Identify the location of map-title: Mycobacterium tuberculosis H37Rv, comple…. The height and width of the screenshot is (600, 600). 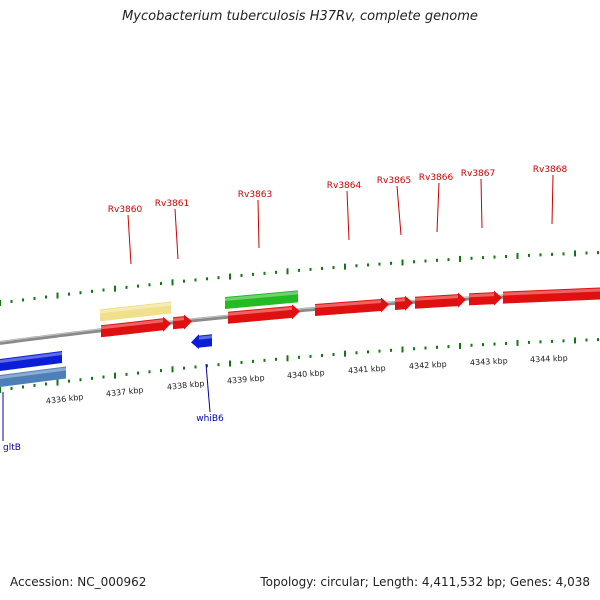
(300, 16).